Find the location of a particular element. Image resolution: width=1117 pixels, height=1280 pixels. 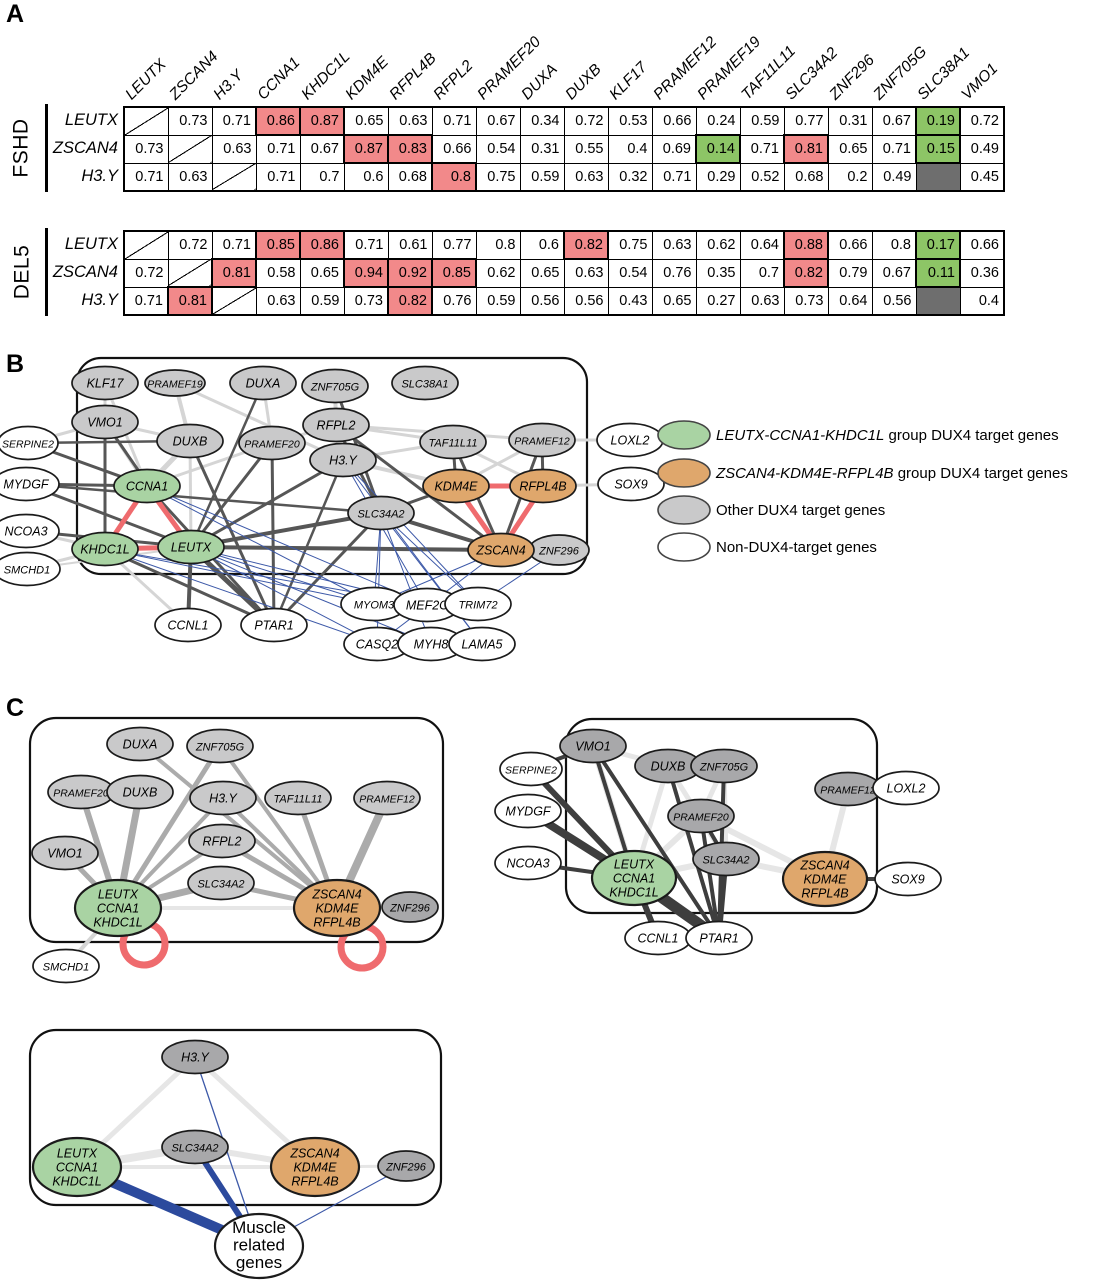

legend-item-label: Non-DUX4-target genes is located at coordinates (796, 547).